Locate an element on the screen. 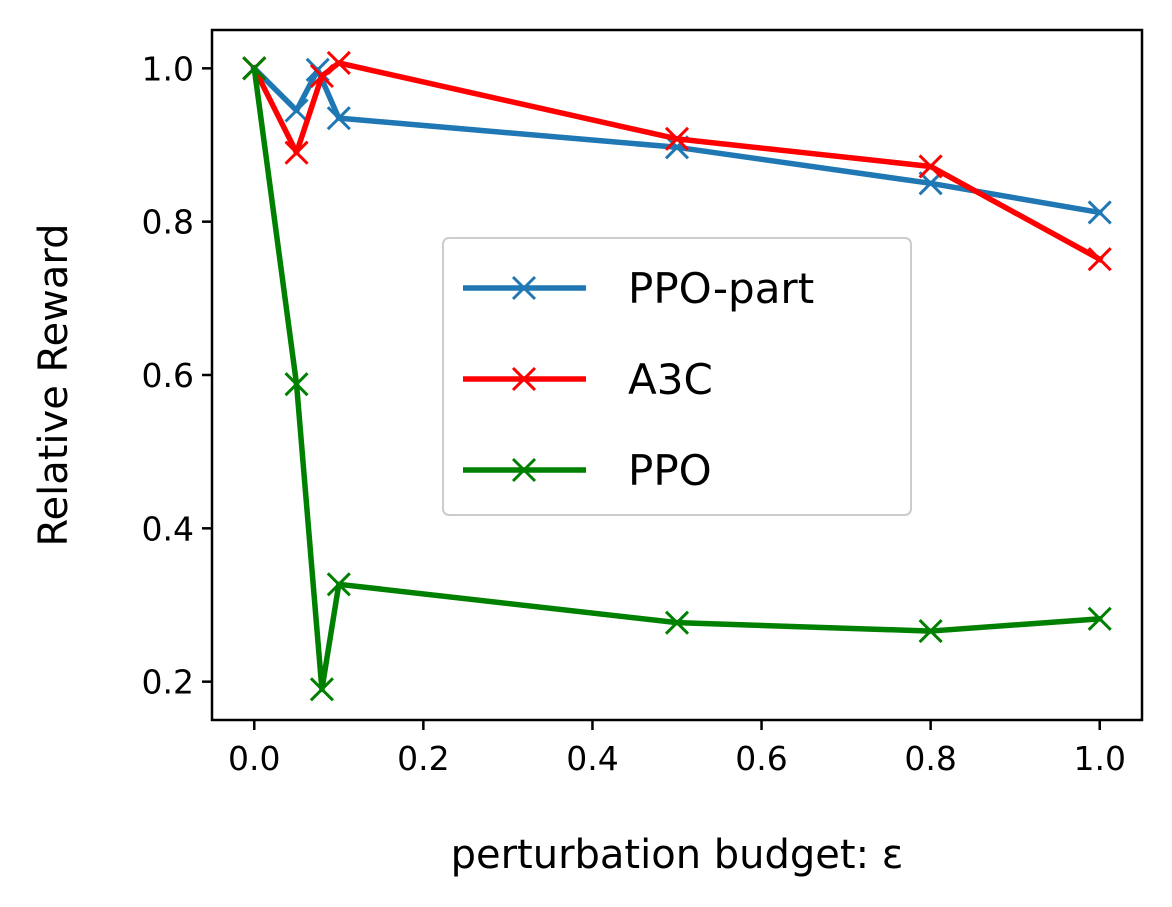 This screenshot has width=1172, height=907. legend-item-ppo-part: PPO-part is located at coordinates (638, 288).